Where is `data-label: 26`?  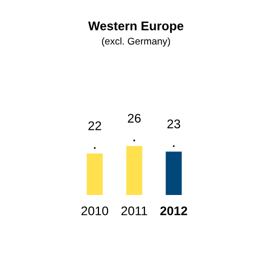 data-label: 26 is located at coordinates (134, 118).